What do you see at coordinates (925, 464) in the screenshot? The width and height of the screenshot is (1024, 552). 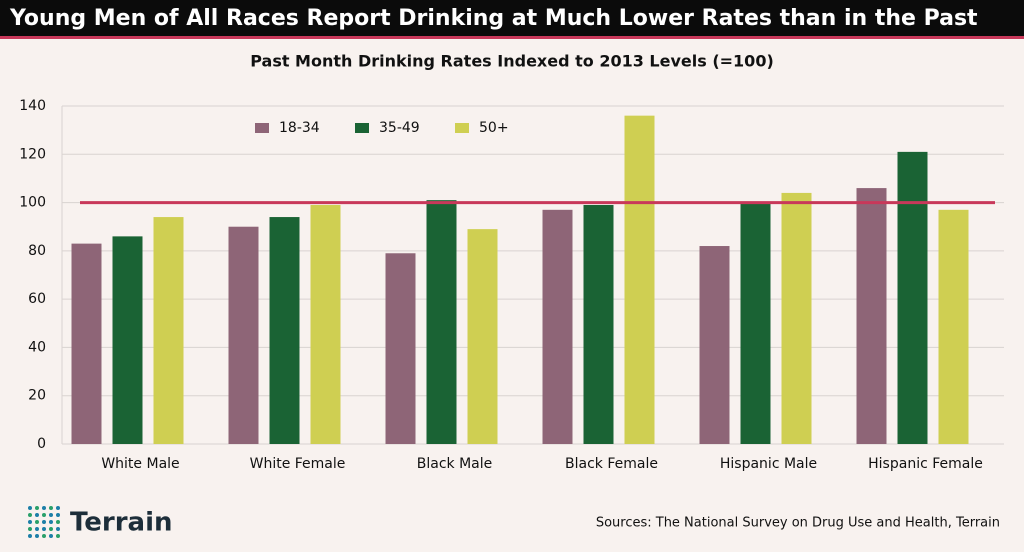 I see `x-tick-label: Hispanic Female` at bounding box center [925, 464].